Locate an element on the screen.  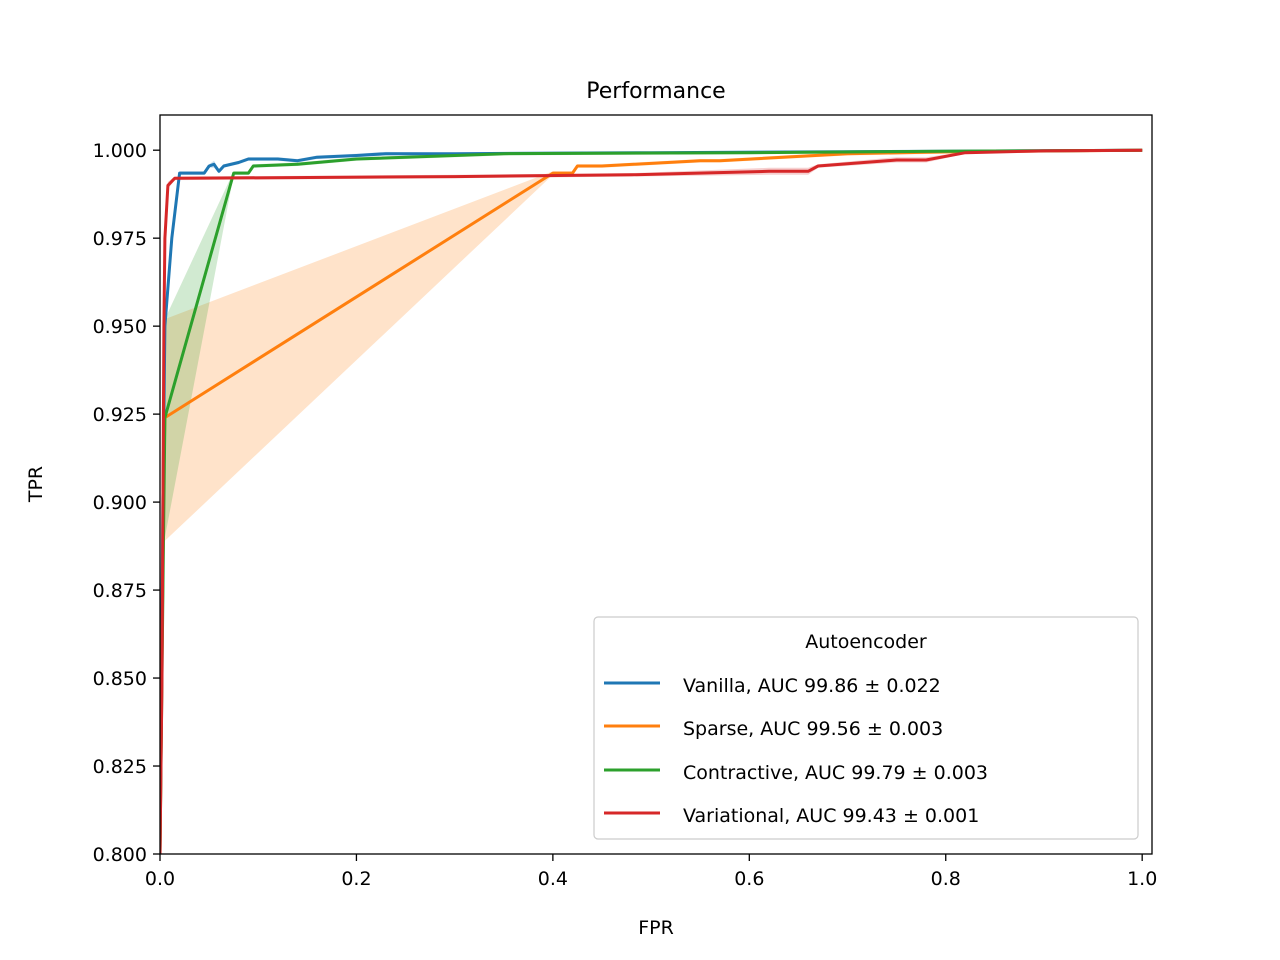
y-tick-label: 0.825 is located at coordinates (120, 767).